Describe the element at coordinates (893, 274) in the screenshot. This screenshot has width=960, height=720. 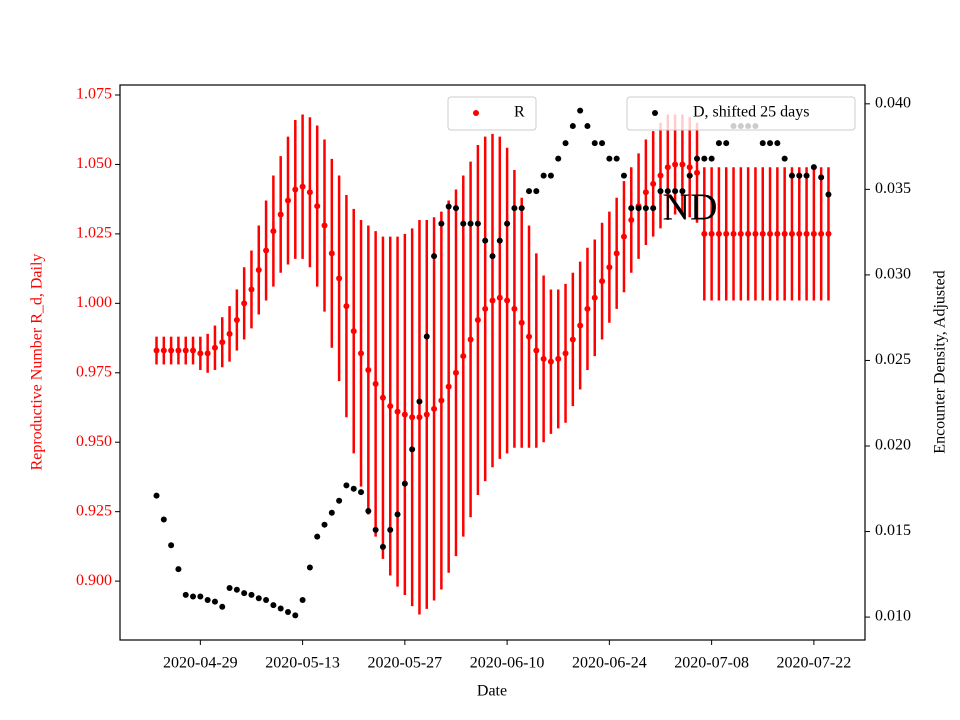
I see `y2-tick-label: 0.030` at that location.